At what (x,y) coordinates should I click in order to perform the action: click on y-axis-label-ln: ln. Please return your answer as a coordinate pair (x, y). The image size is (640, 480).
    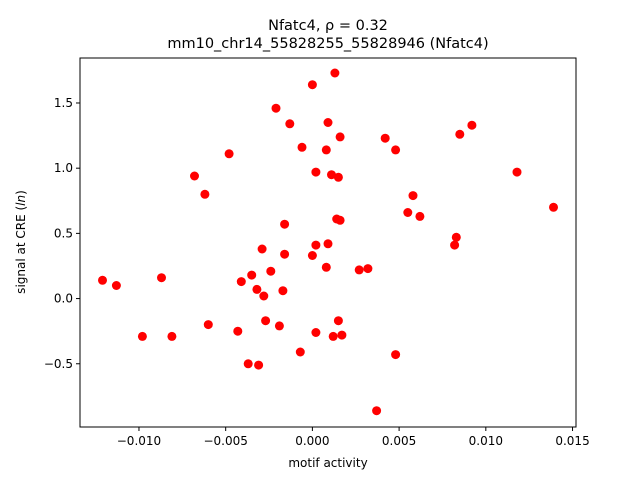
    Looking at the image, I should click on (21, 200).